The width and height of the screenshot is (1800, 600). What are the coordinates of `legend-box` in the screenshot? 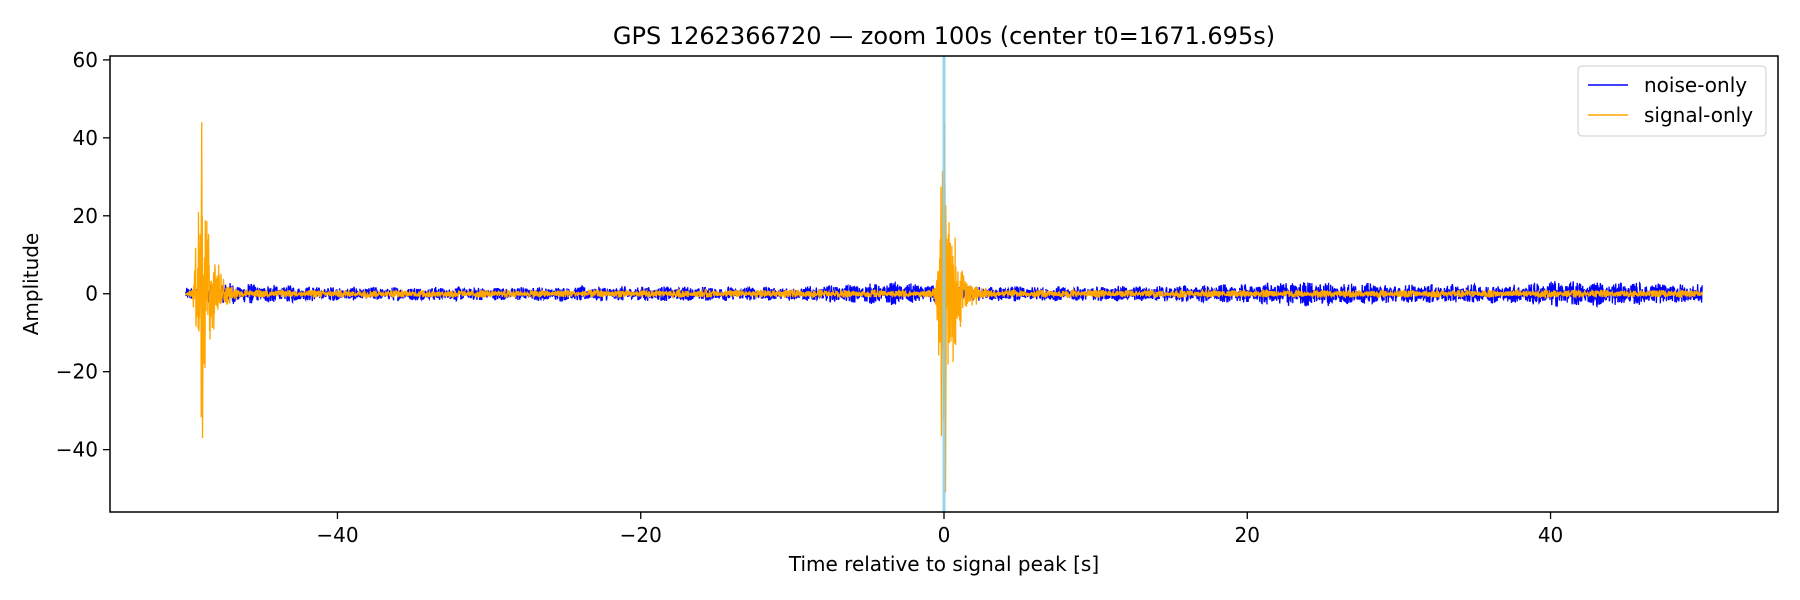 It's located at (1672, 101).